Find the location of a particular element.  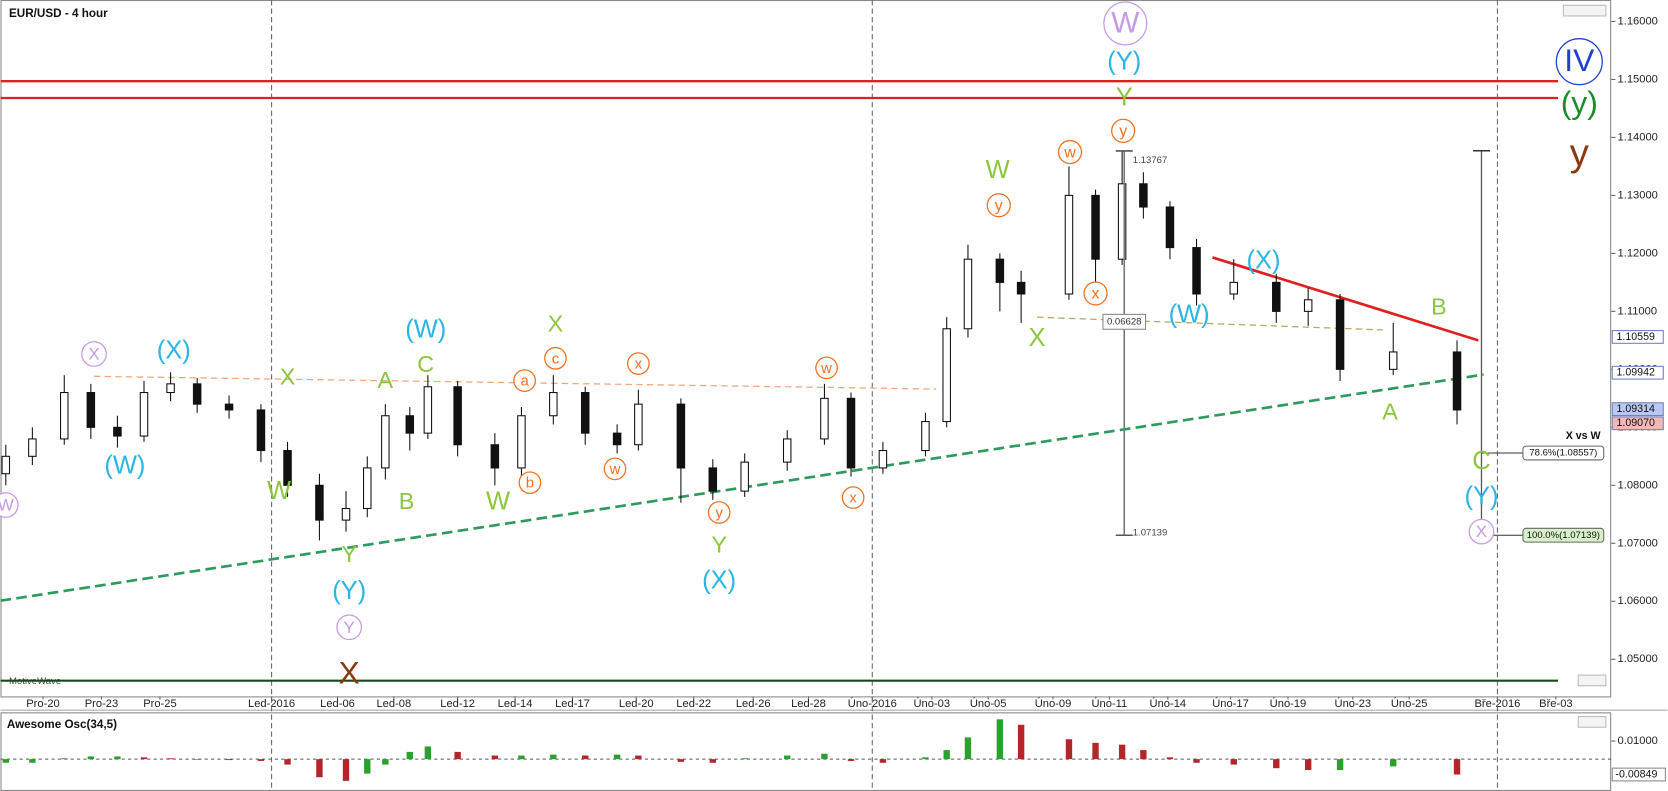

y-tick-label: 1.15000 is located at coordinates (1638, 79).